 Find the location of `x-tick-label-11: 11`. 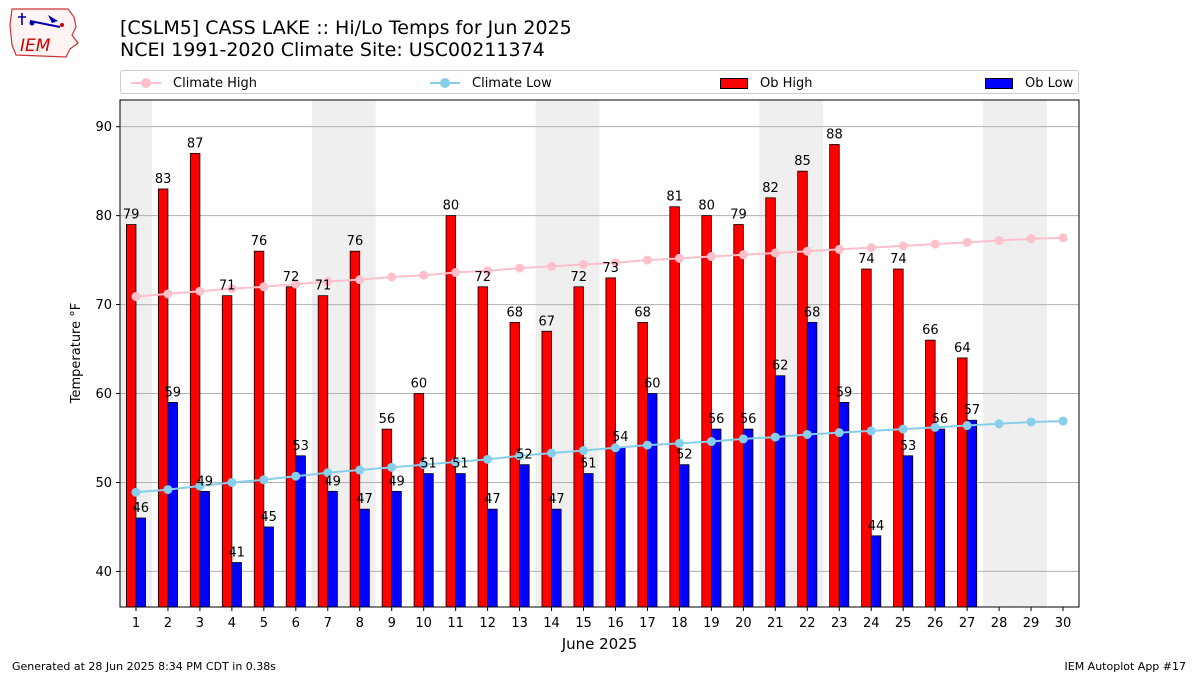

x-tick-label-11: 11 is located at coordinates (455, 623).